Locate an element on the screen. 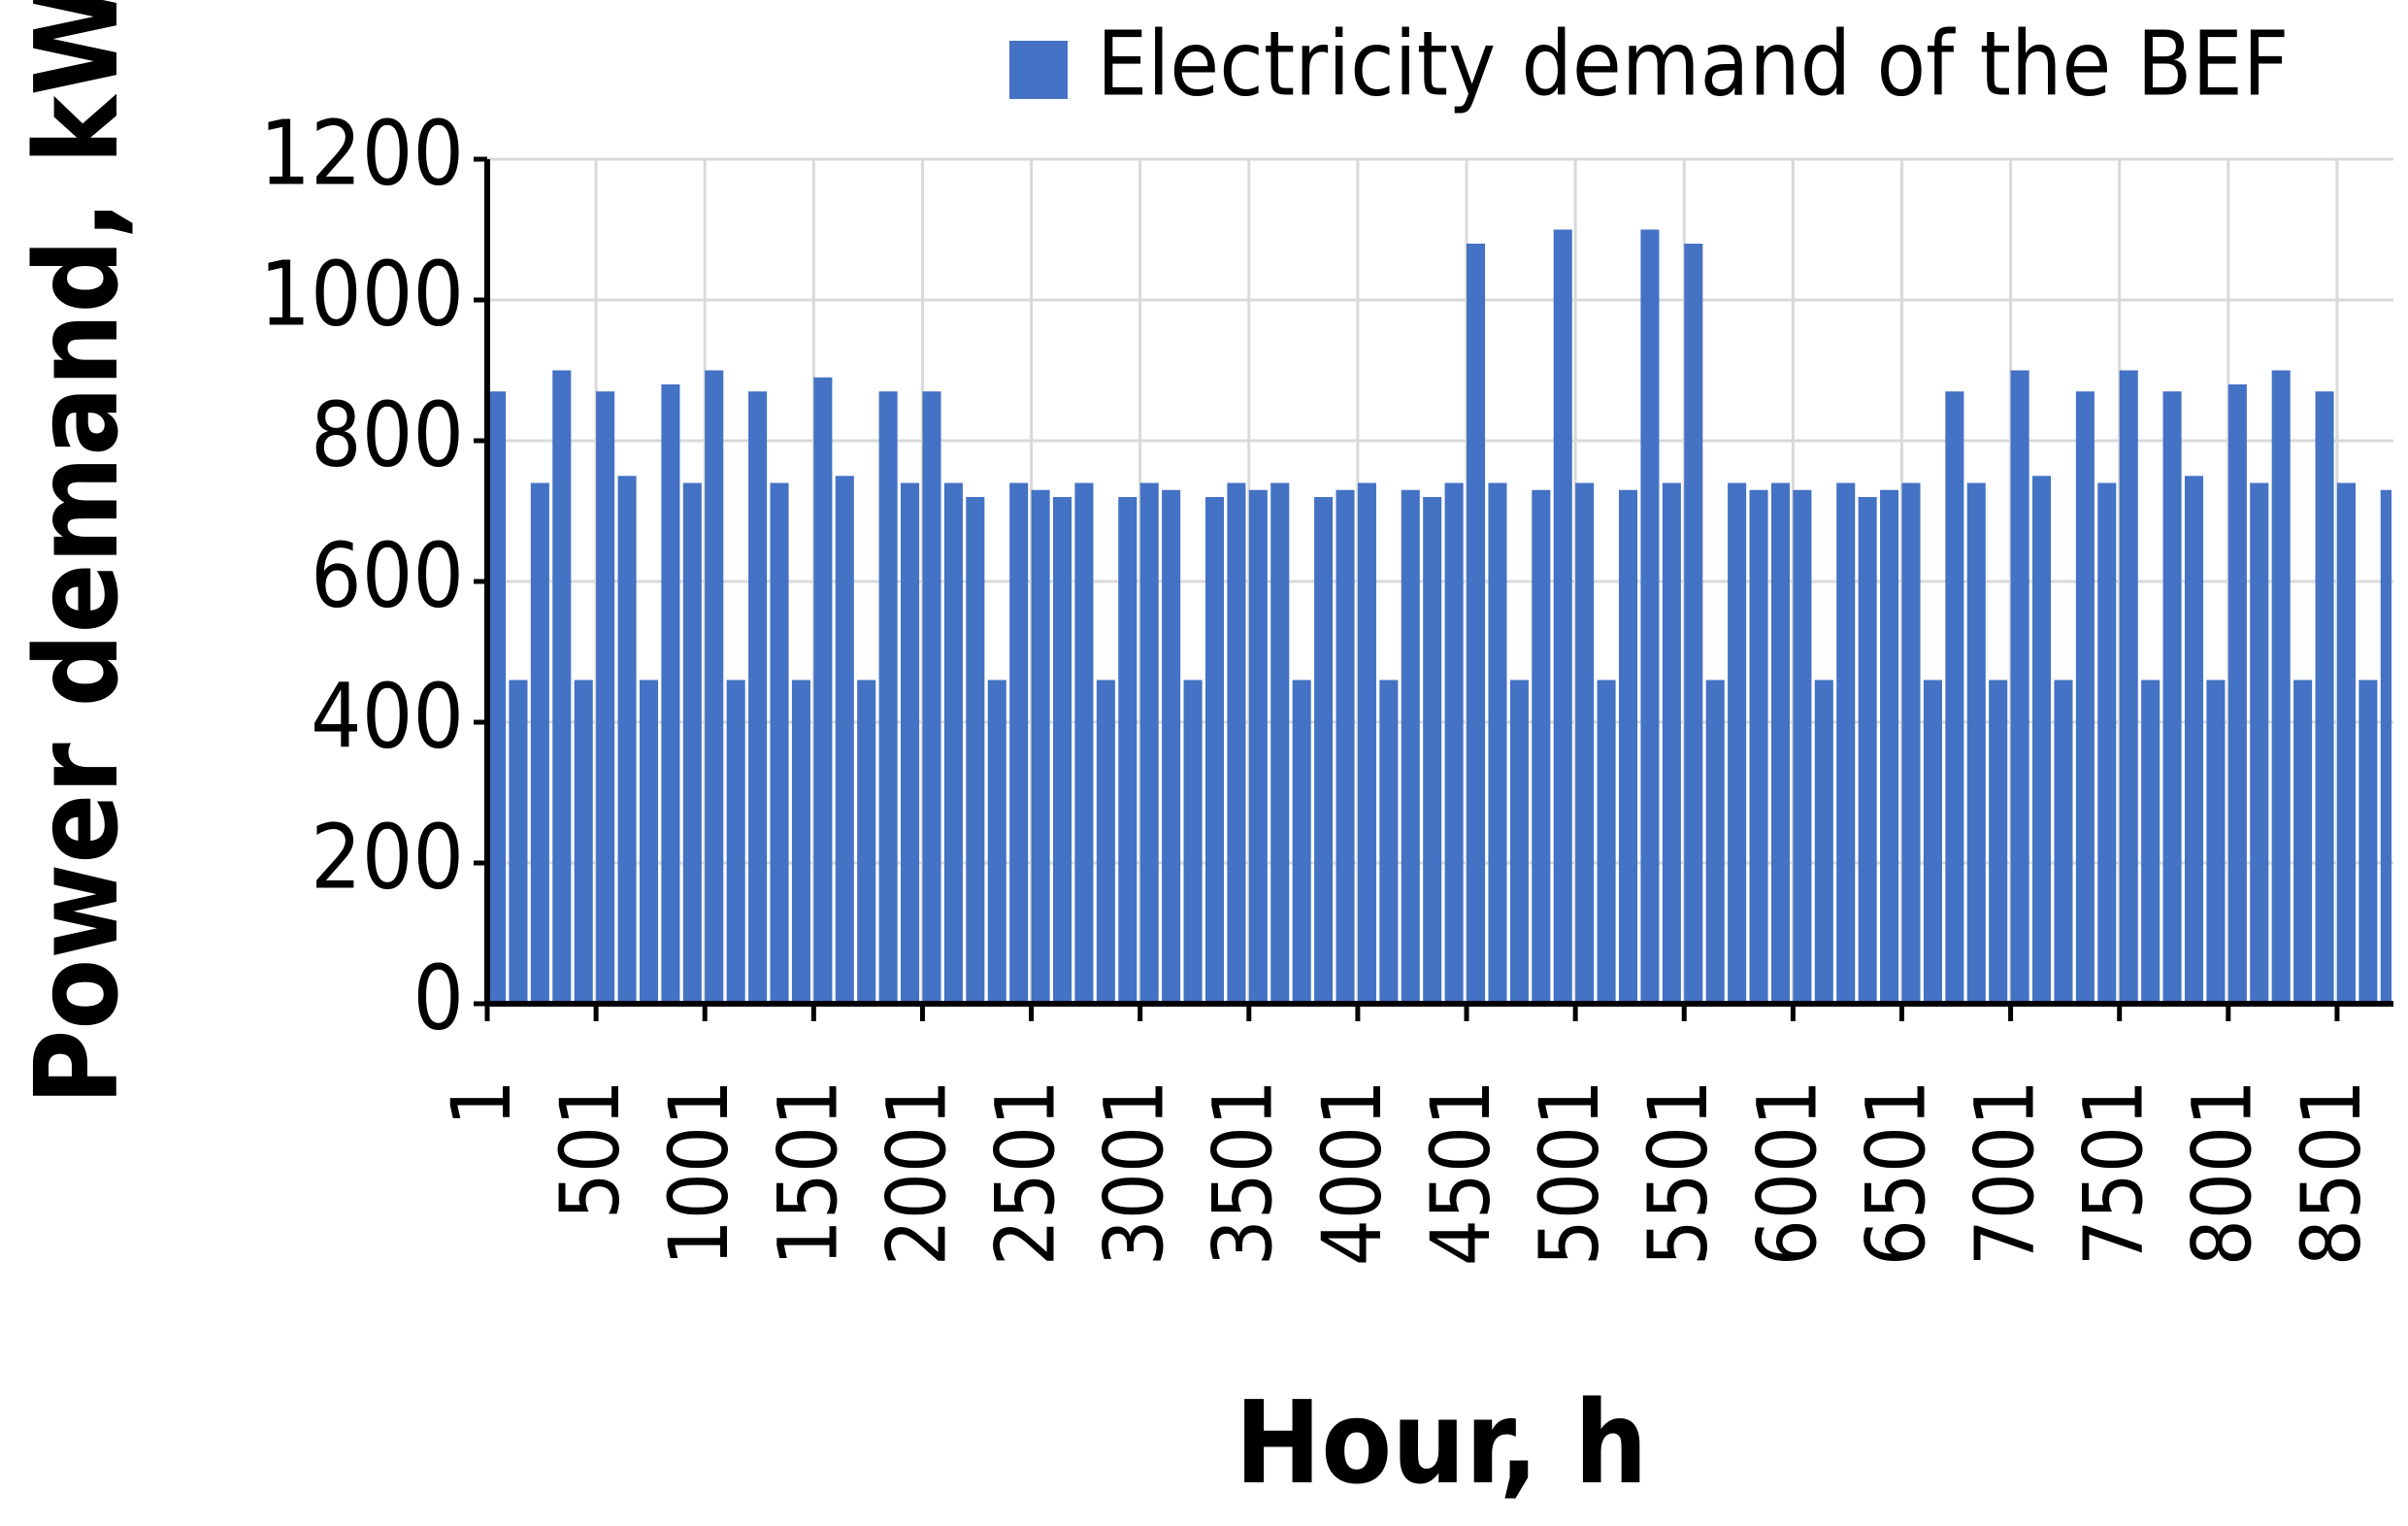 The width and height of the screenshot is (2408, 1526). x-axis-title: Hour, h is located at coordinates (1441, 1443).